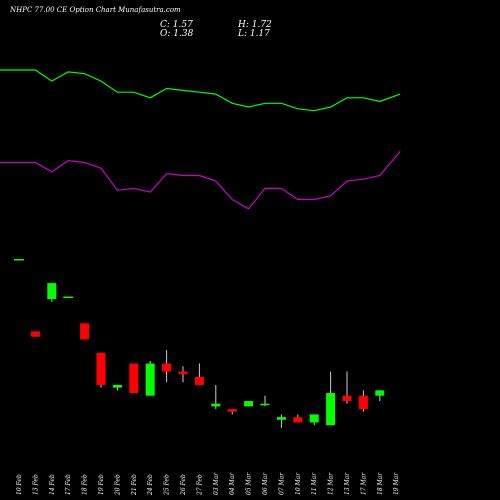  I want to click on x-tick-label: 25 Feb, so click(167, 485).